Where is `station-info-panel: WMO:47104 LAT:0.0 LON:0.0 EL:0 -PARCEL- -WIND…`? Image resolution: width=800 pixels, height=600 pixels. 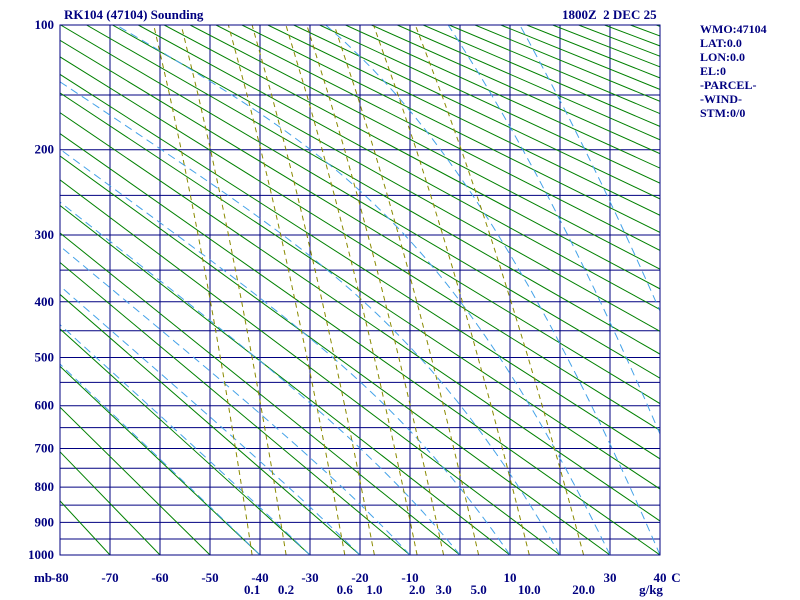 station-info-panel: WMO:47104 LAT:0.0 LON:0.0 EL:0 -PARCEL- -WIND… is located at coordinates (733, 71).